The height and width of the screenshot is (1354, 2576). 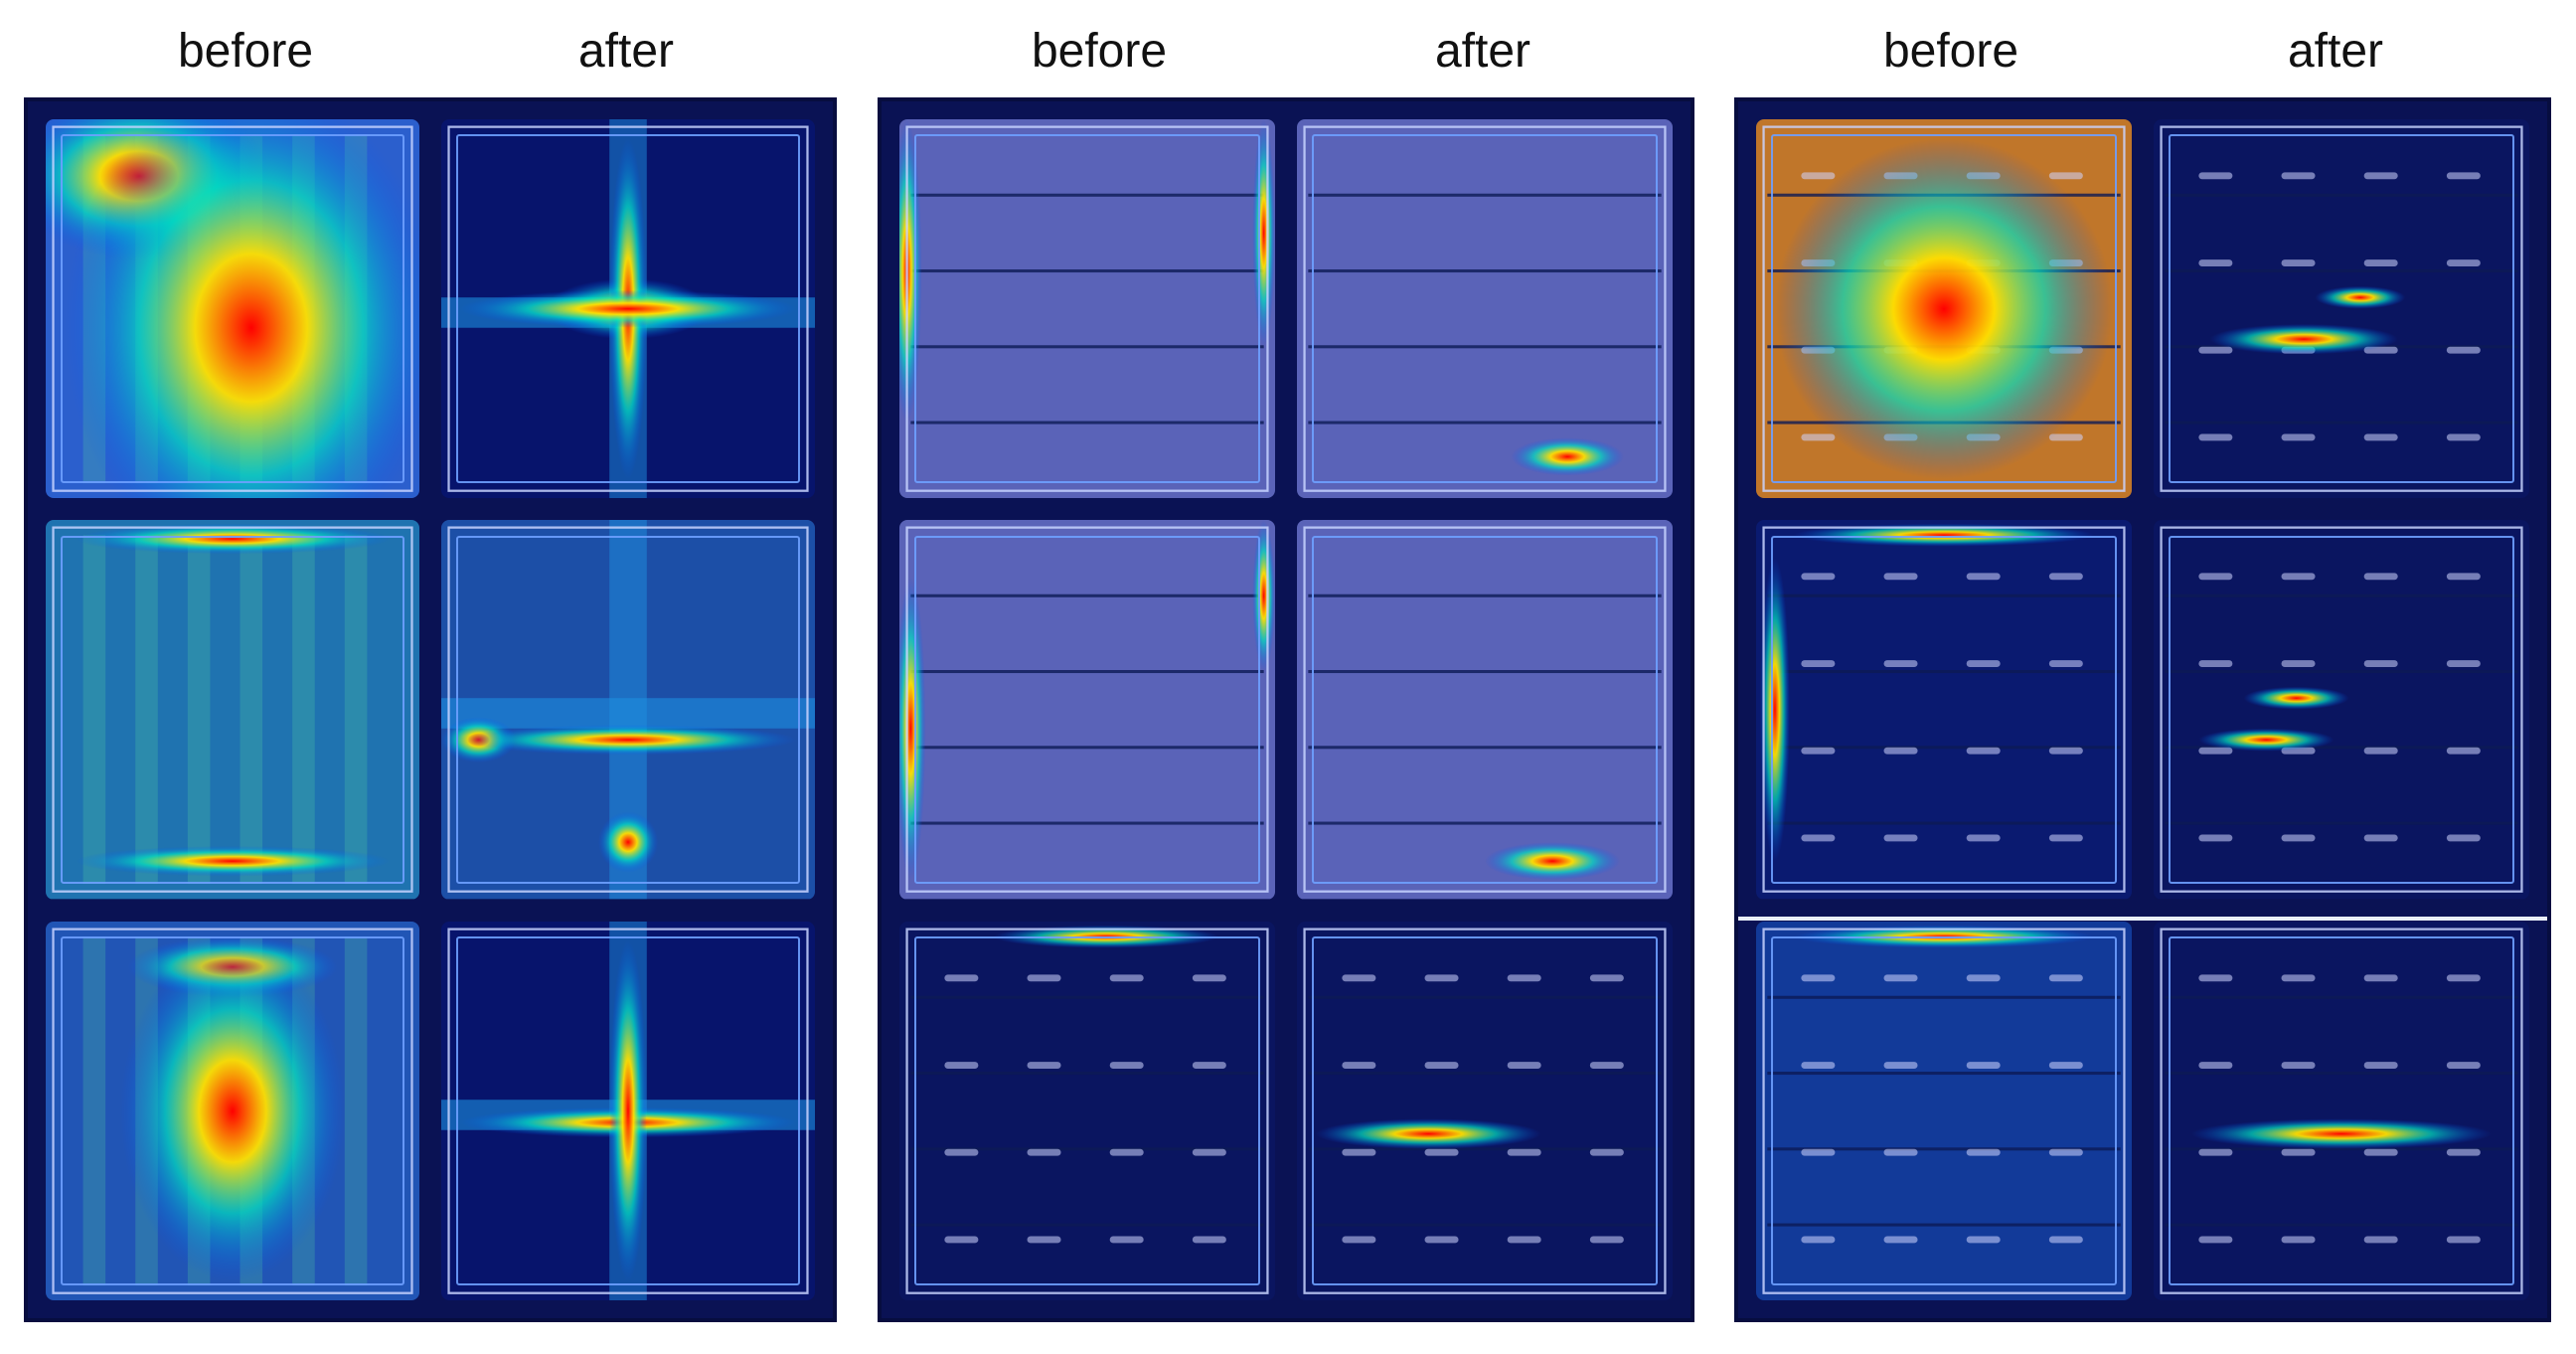 I want to click on heatmap-p3-r1-after, so click(x=2341, y=309).